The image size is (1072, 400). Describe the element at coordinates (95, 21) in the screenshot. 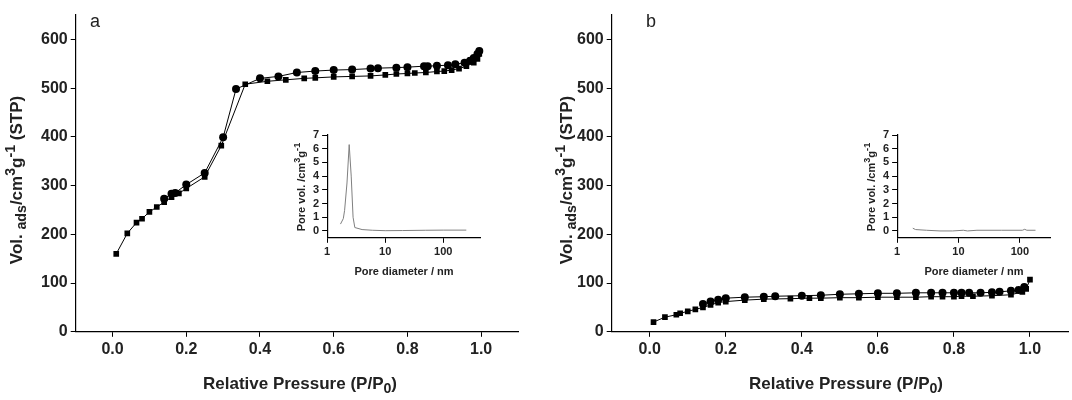

I see `chart-title: a` at that location.